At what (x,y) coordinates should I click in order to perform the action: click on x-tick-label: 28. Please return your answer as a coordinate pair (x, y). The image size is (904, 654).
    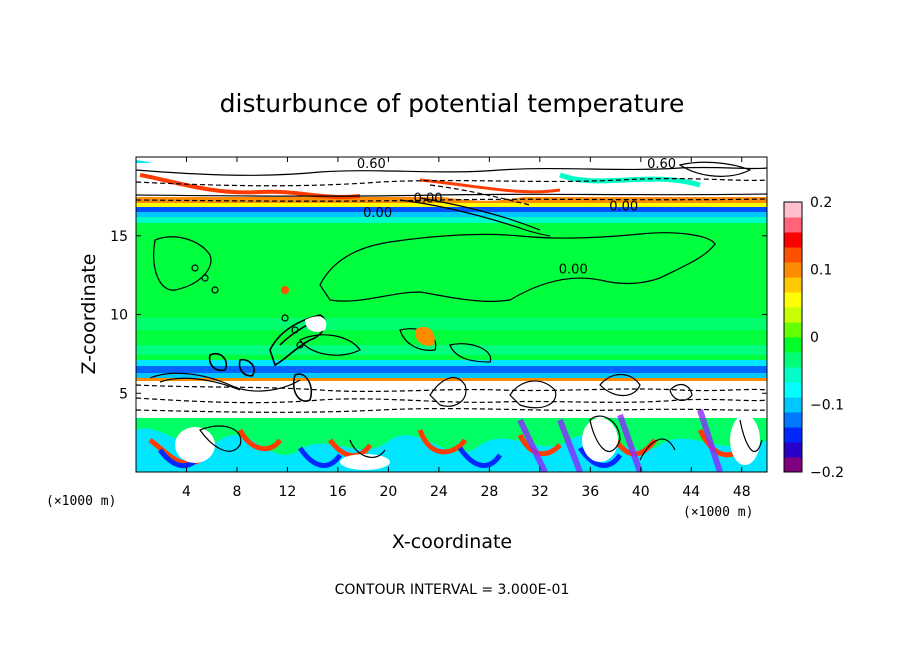
    Looking at the image, I should click on (489, 492).